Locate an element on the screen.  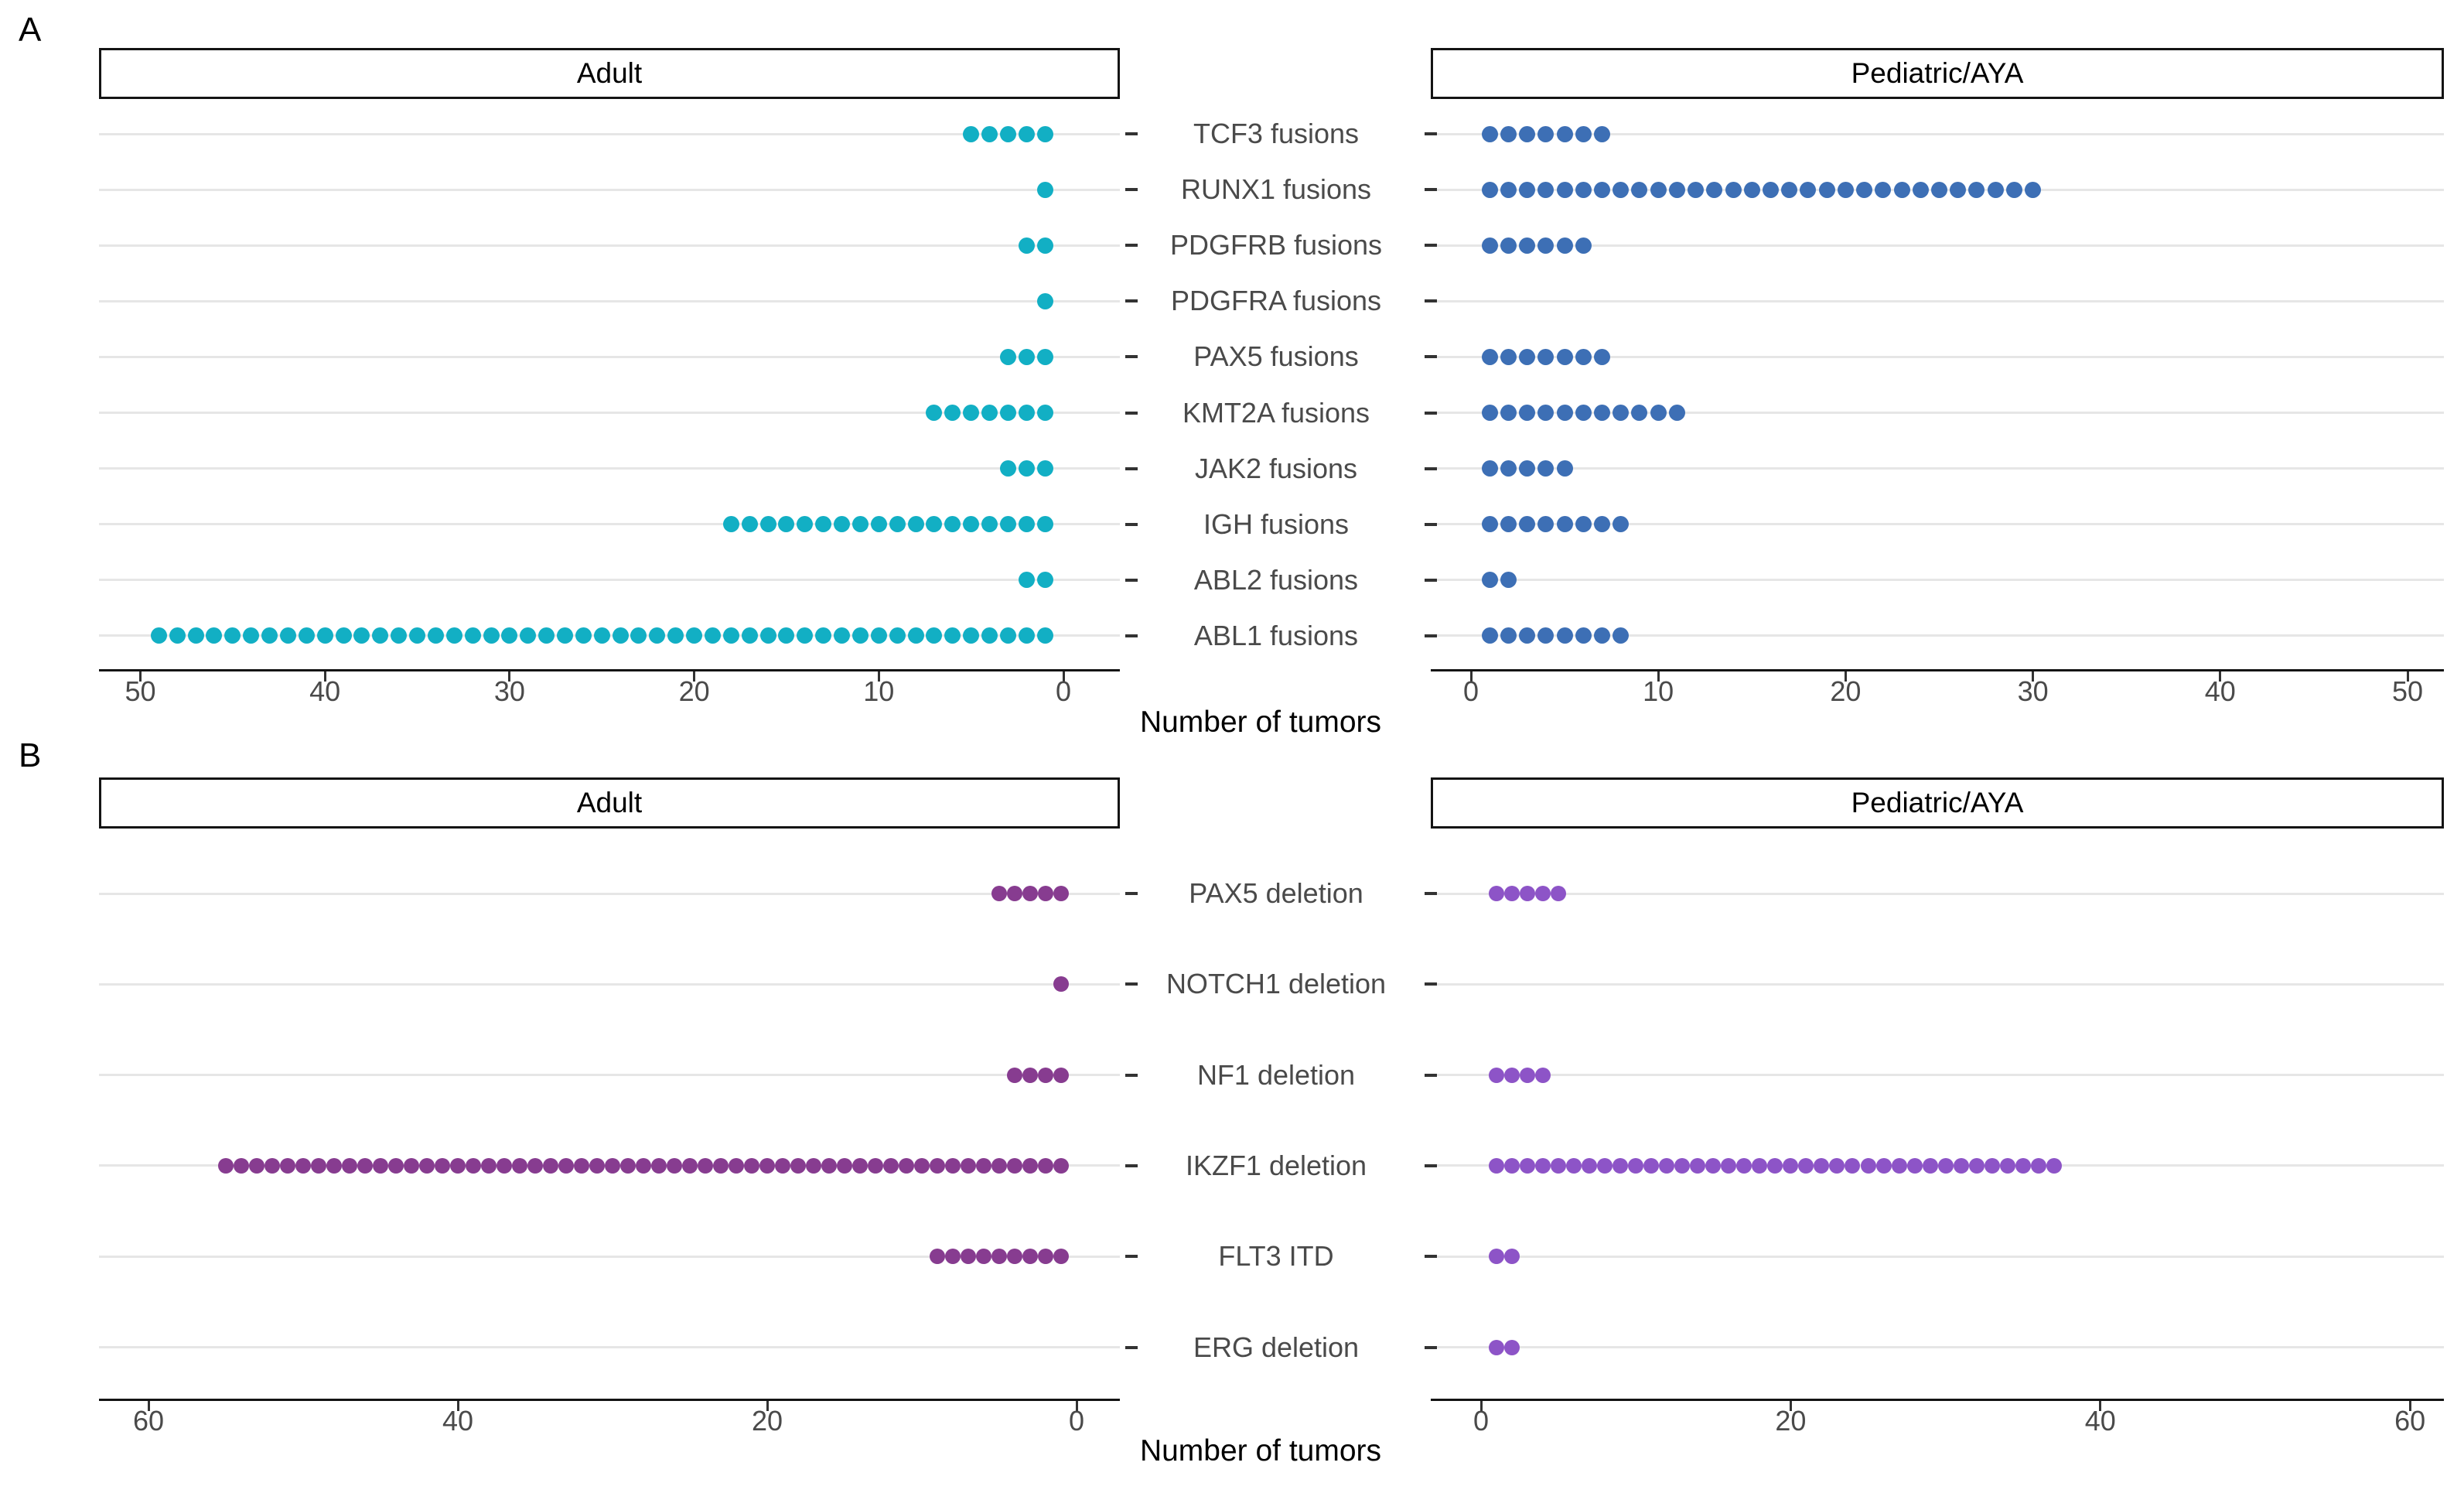
x-tick-label-adult: 50 is located at coordinates (140, 691).